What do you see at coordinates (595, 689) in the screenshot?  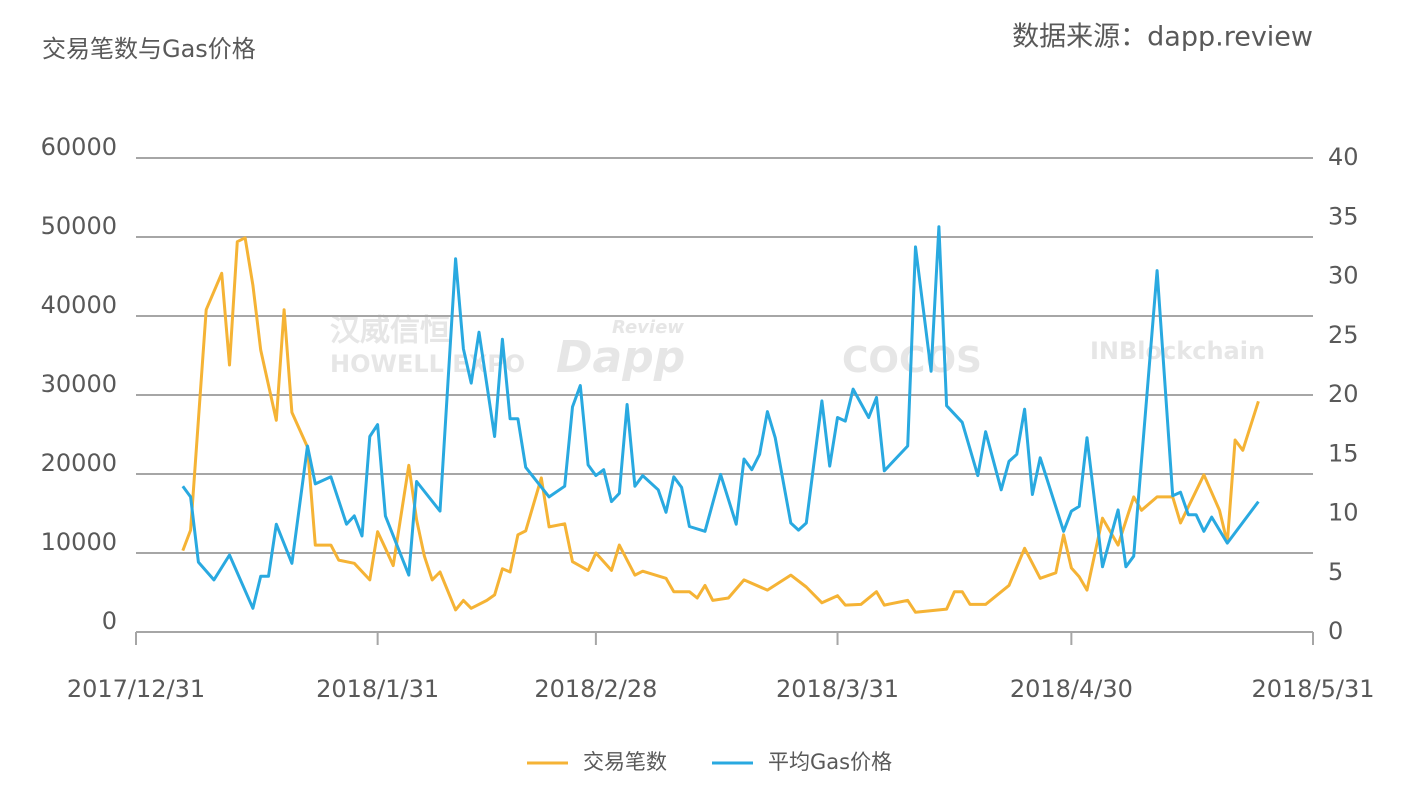 I see `x-tick-label: 2018/2/28` at bounding box center [595, 689].